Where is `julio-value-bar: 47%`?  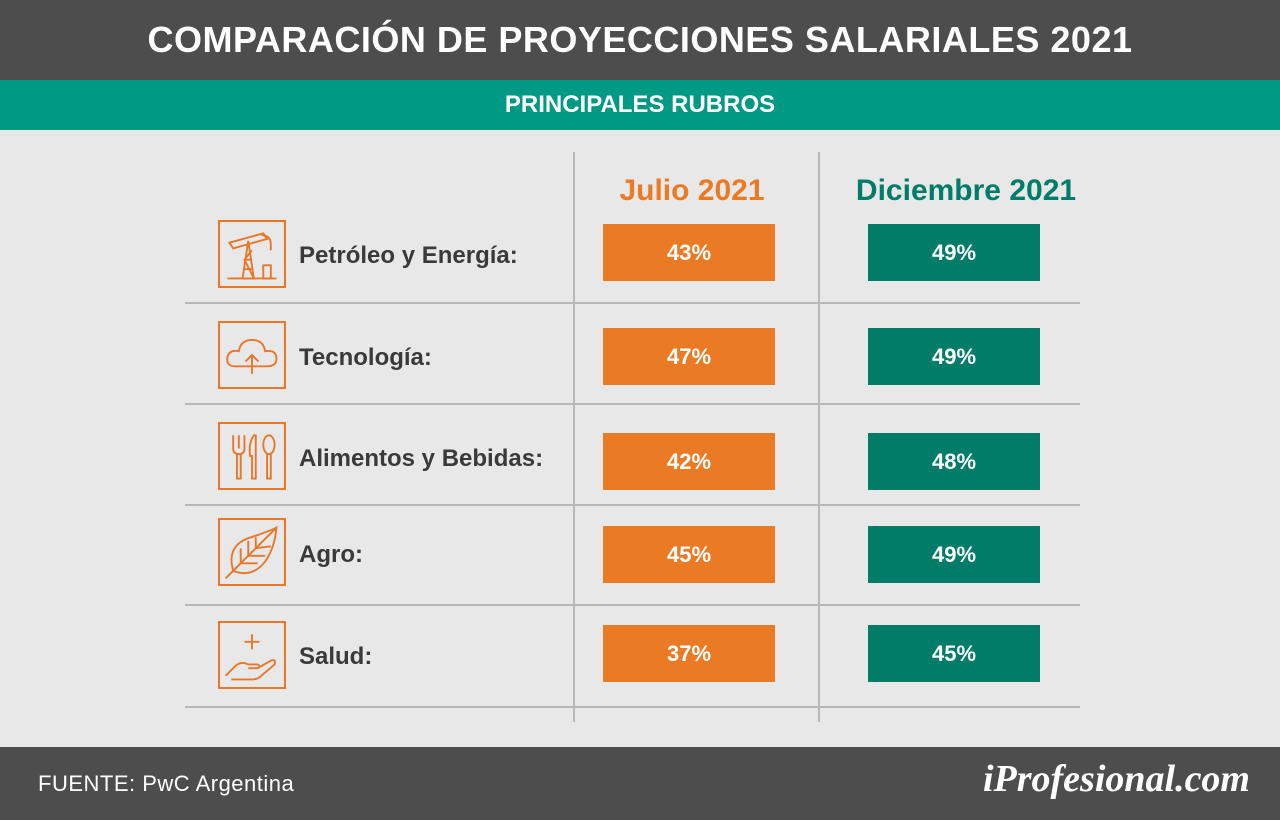
julio-value-bar: 47% is located at coordinates (689, 356).